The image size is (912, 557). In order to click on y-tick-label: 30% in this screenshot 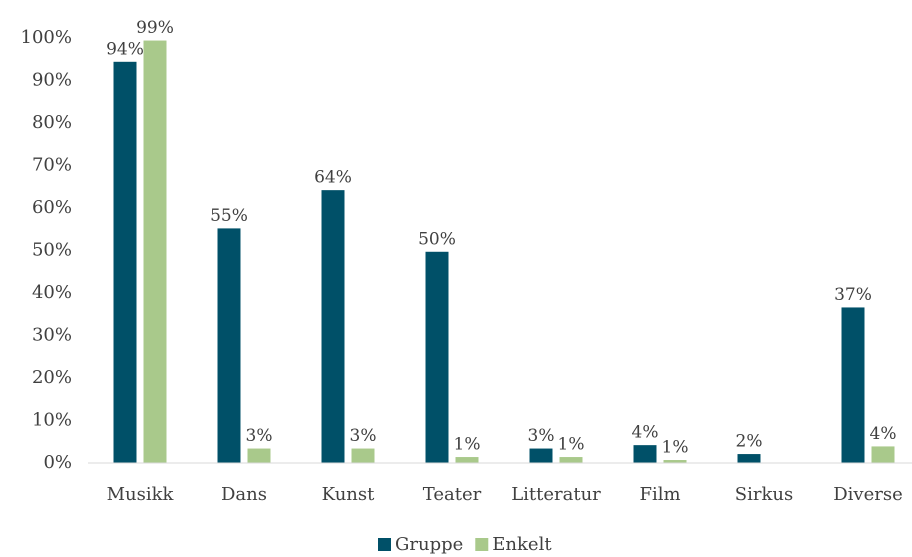, I will do `click(52, 335)`.